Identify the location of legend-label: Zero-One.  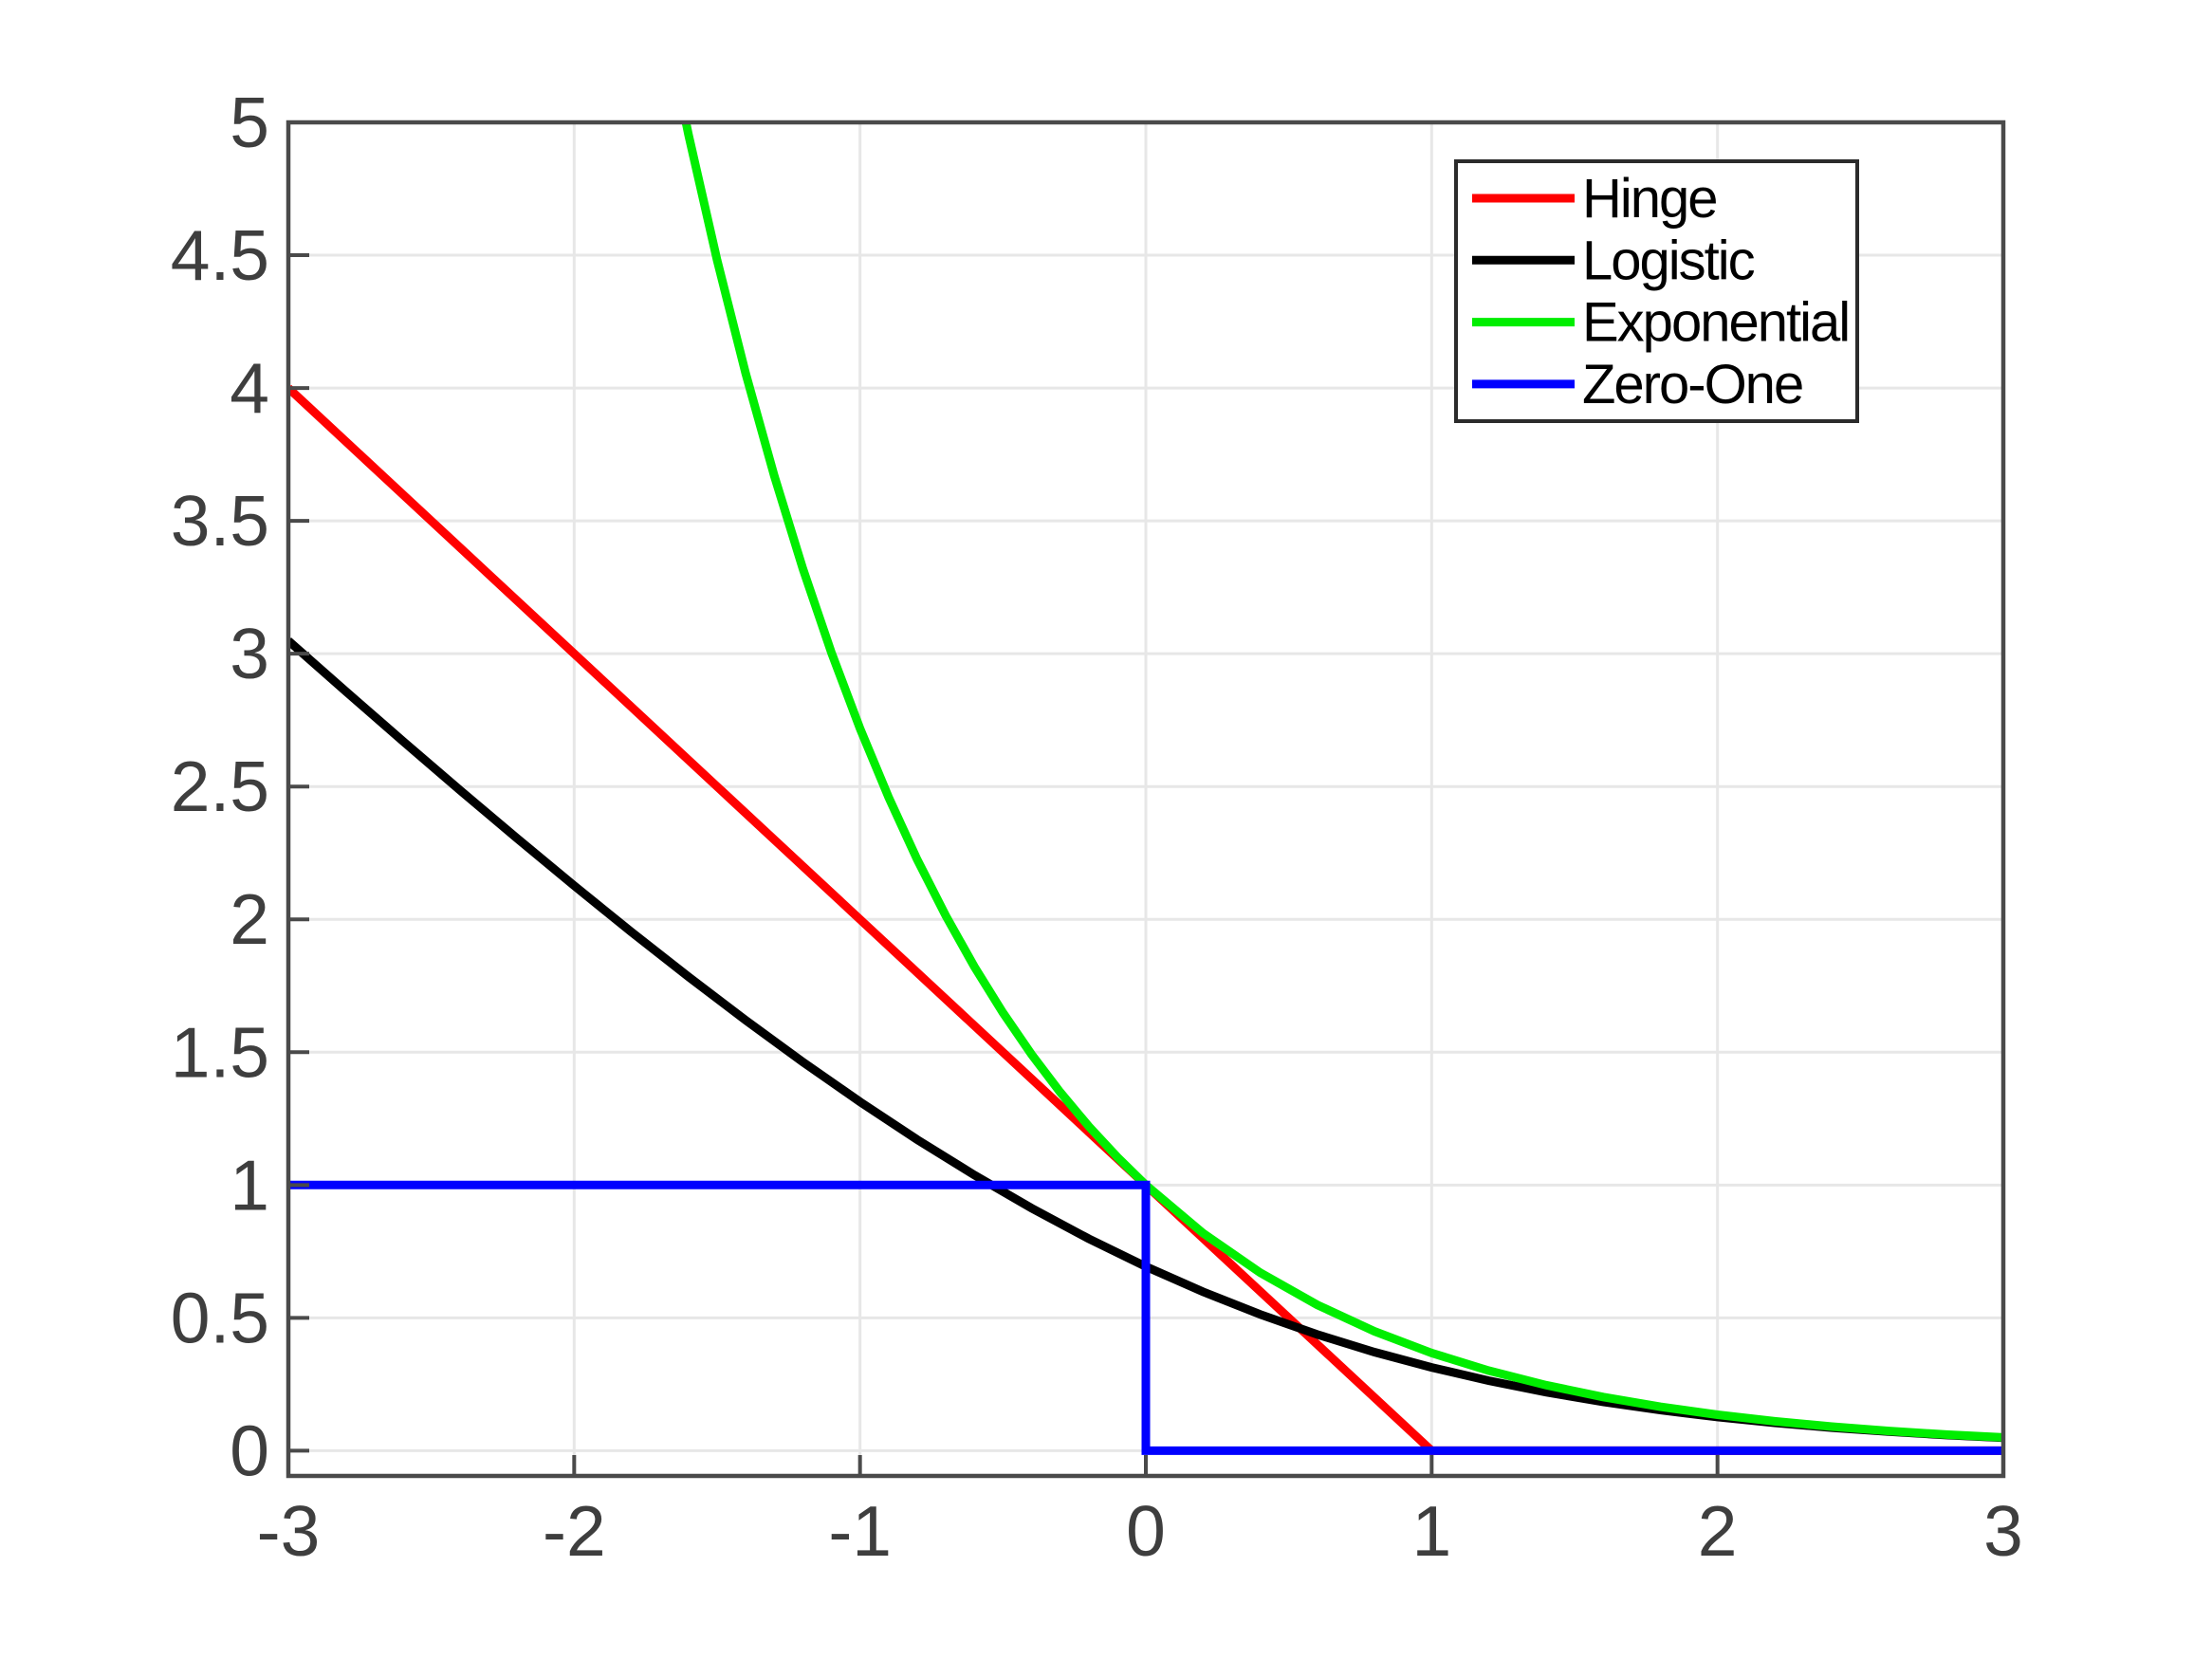
(1692, 384).